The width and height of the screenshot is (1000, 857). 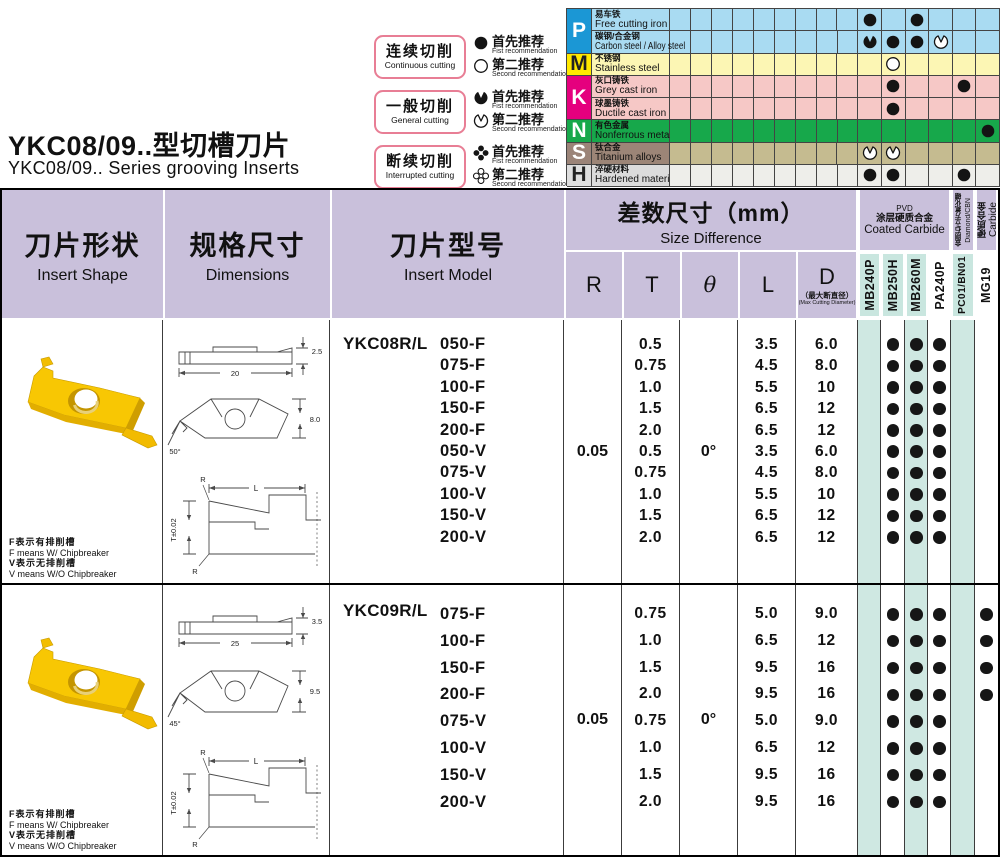 I want to click on model-list: 075-F 100-F 150-F 200-F 075-V 100-V 150-V 200-V, so click(x=463, y=708).